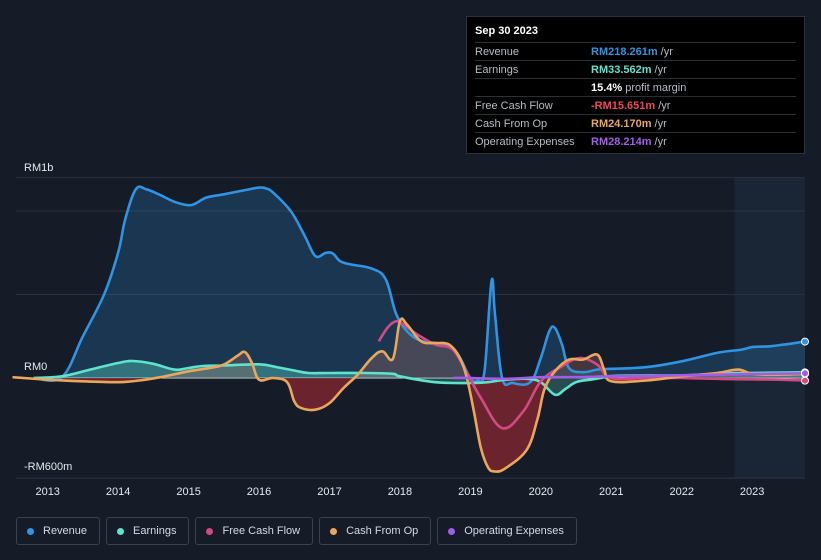  What do you see at coordinates (525, 141) in the screenshot?
I see `tooltip-row-label: Operating Expenses` at bounding box center [525, 141].